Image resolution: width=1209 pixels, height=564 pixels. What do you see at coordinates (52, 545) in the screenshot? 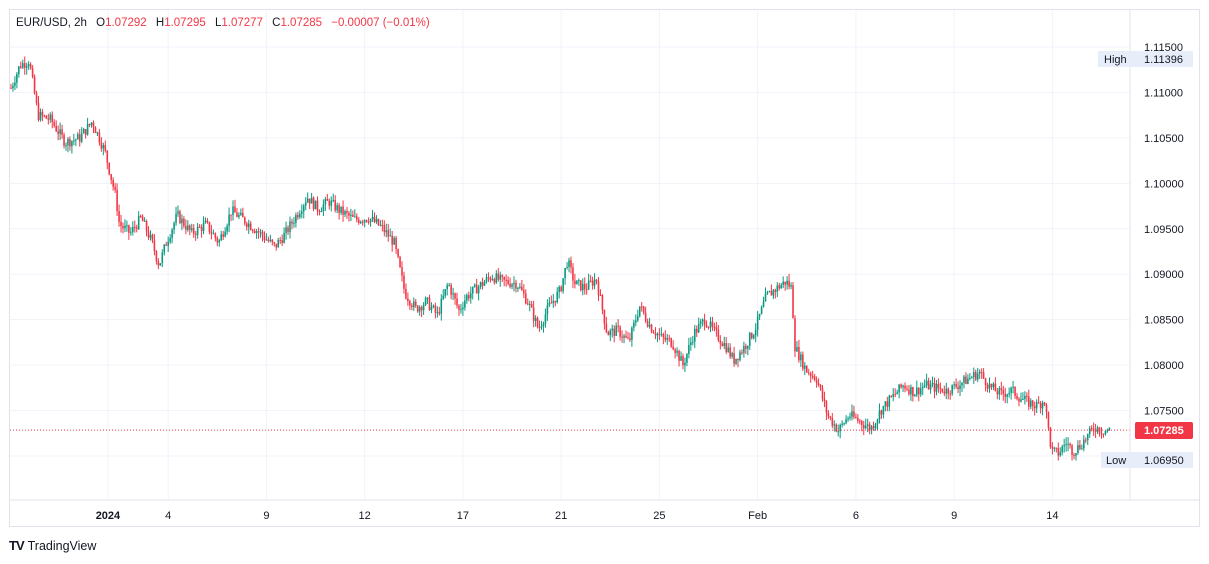
I see `tradingview-footer: TV TradingView` at bounding box center [52, 545].